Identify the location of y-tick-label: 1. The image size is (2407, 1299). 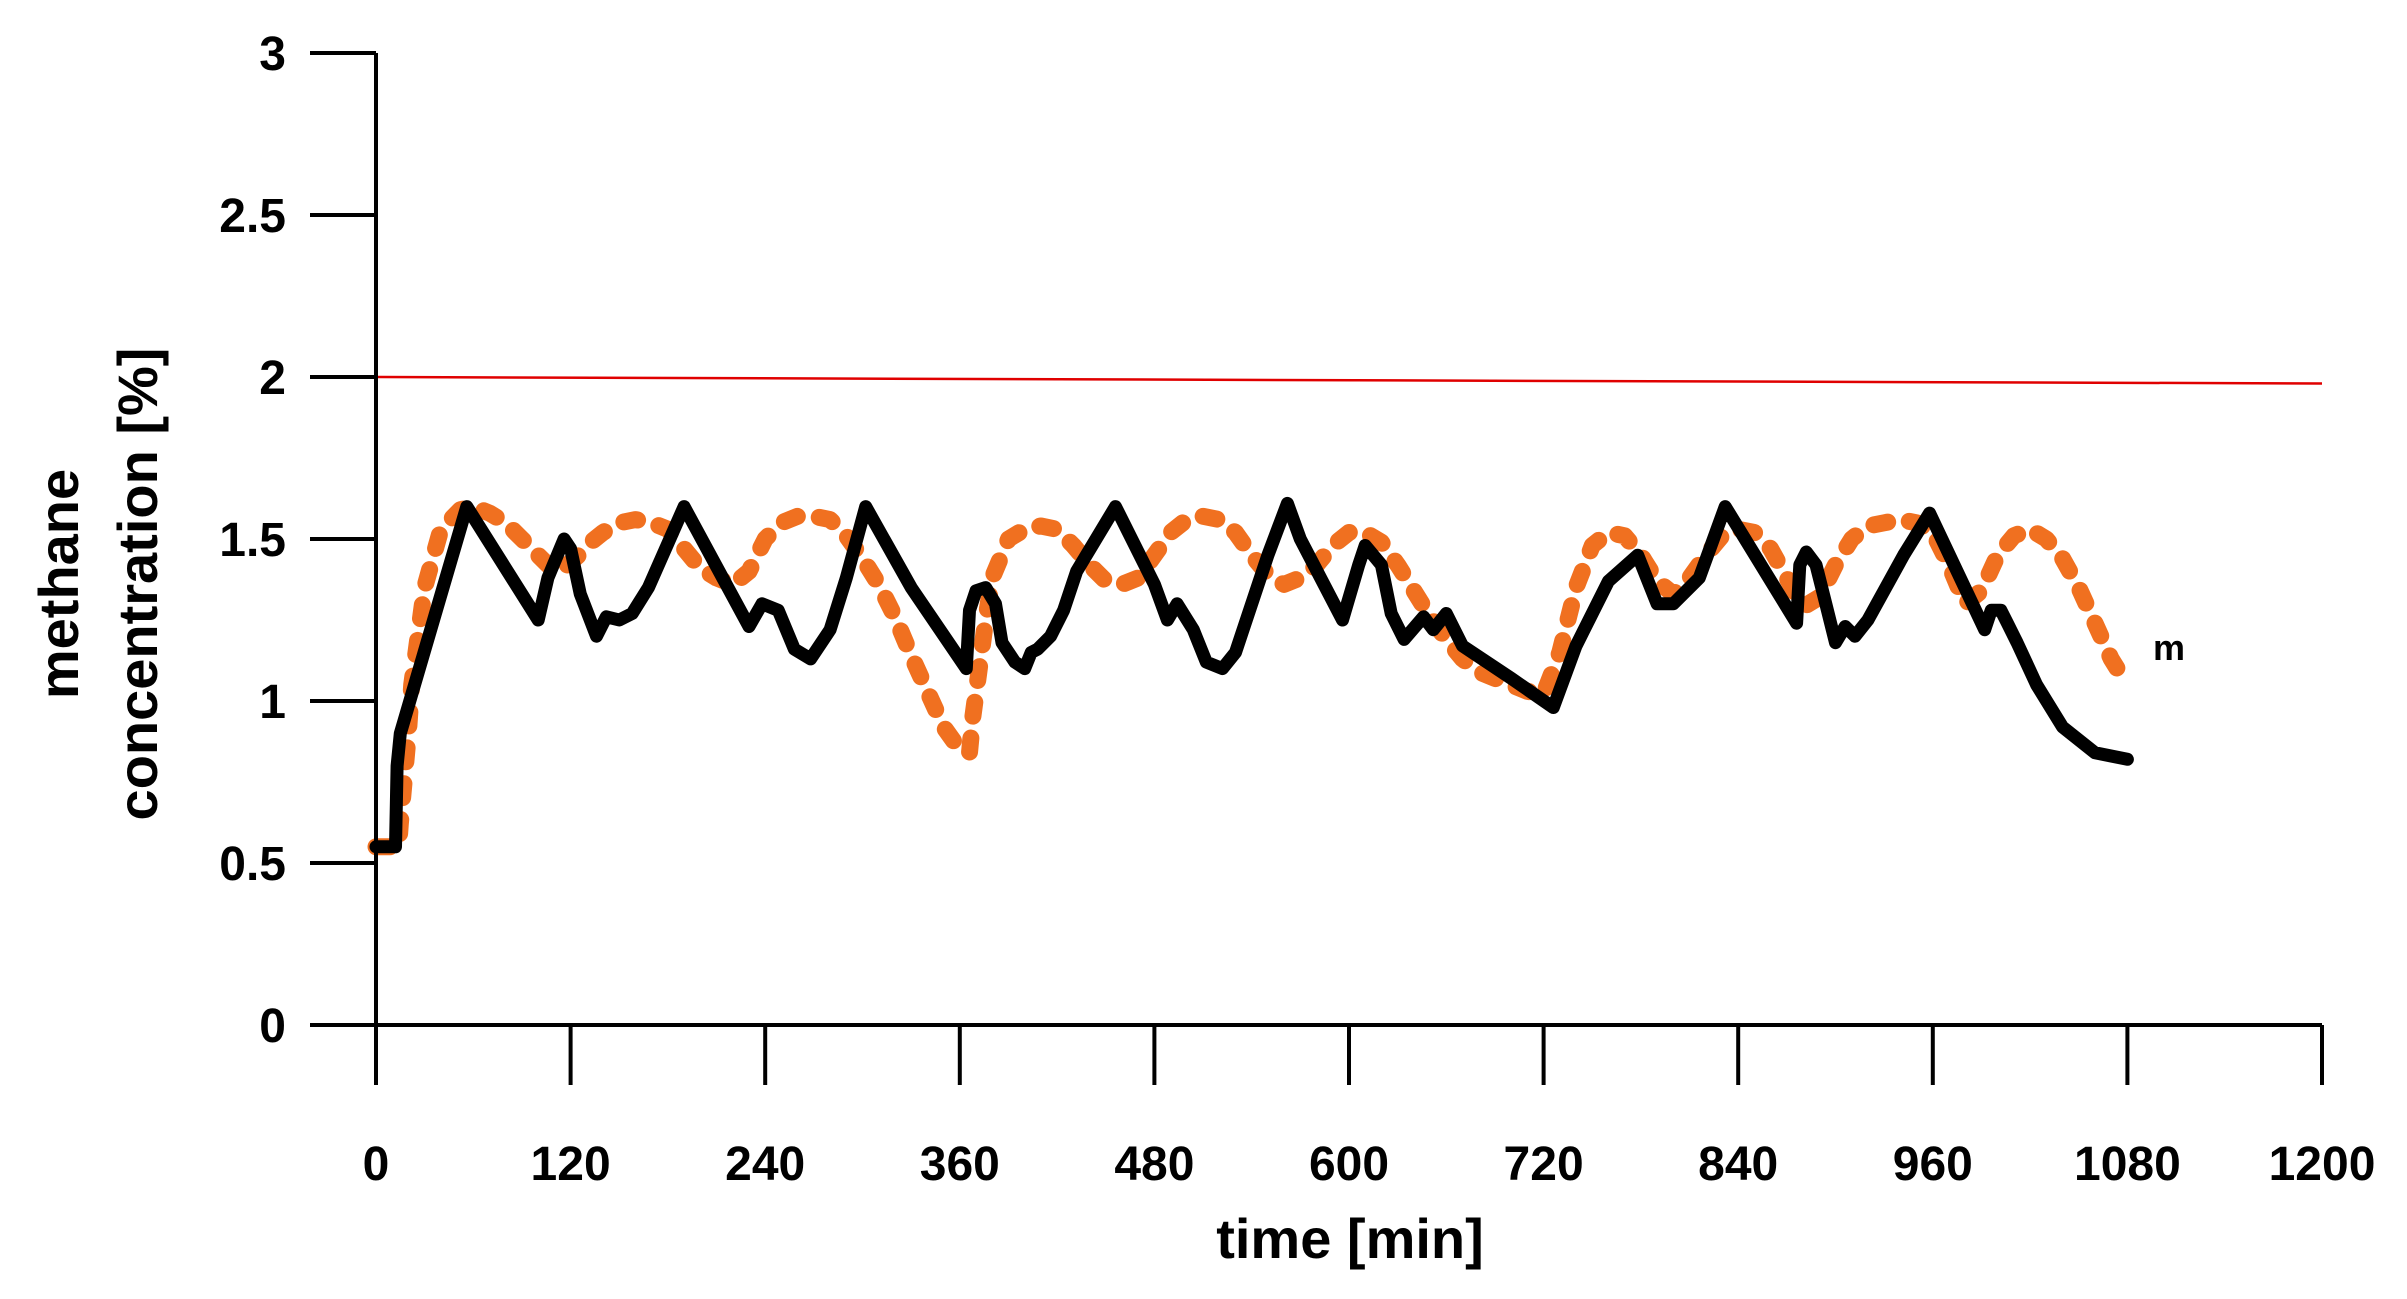
(272, 702).